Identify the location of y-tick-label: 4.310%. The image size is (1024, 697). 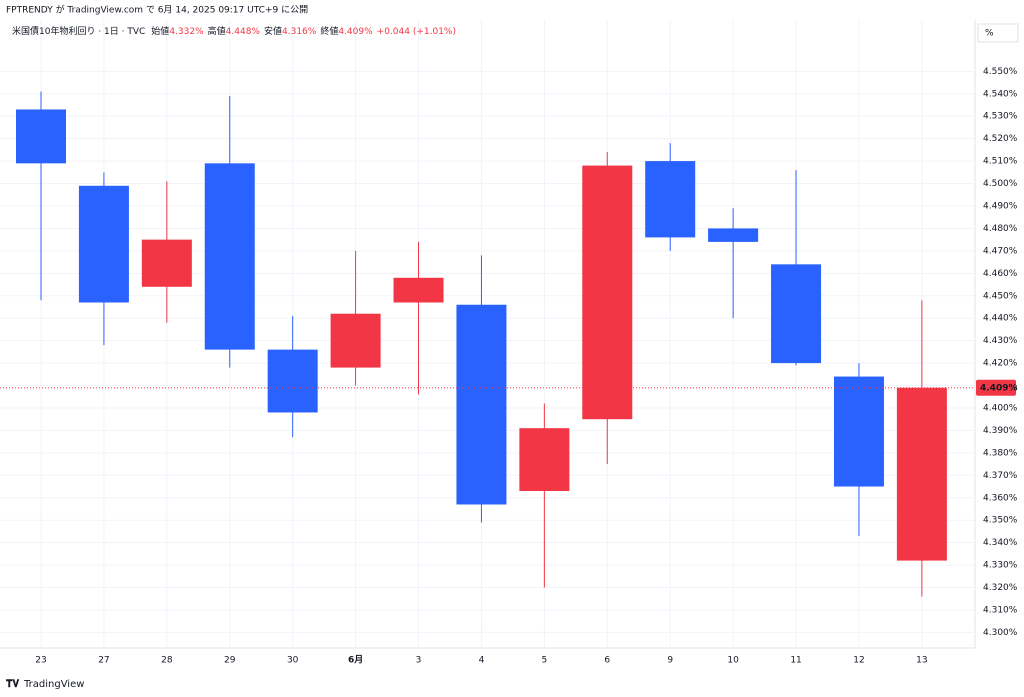
(1000, 610).